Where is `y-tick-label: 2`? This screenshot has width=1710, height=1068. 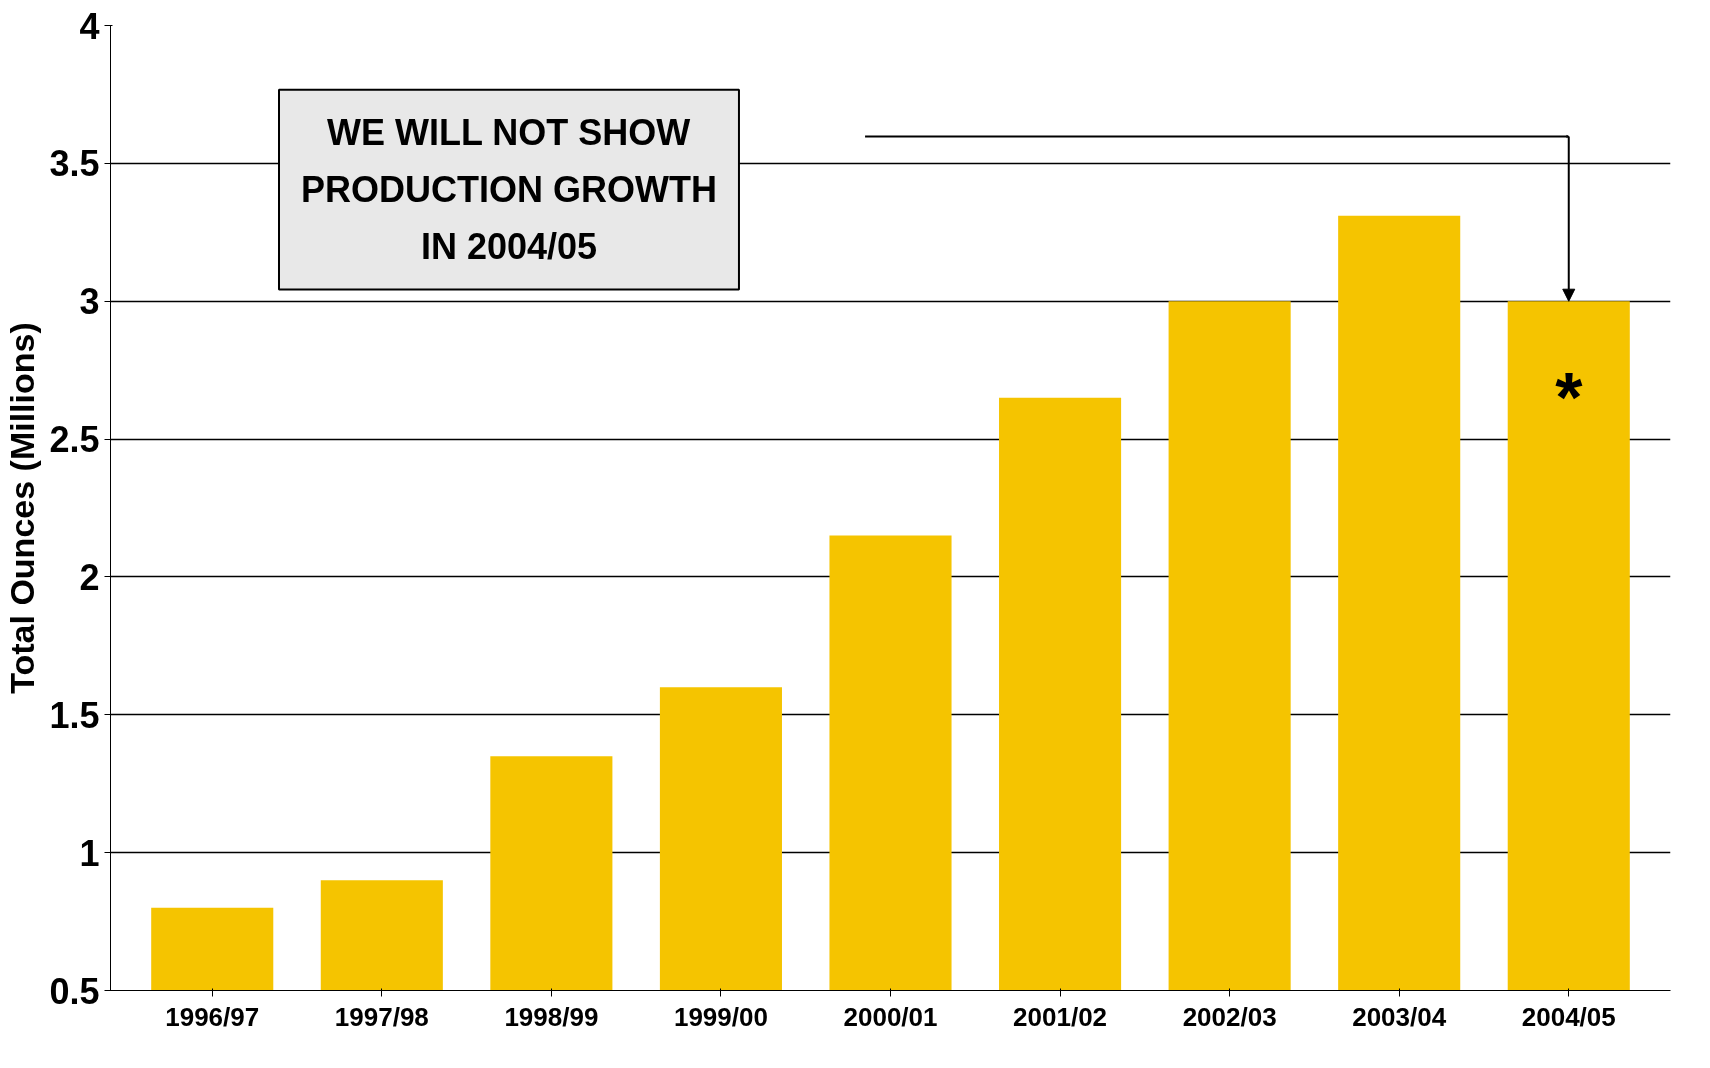
y-tick-label: 2 is located at coordinates (89, 577).